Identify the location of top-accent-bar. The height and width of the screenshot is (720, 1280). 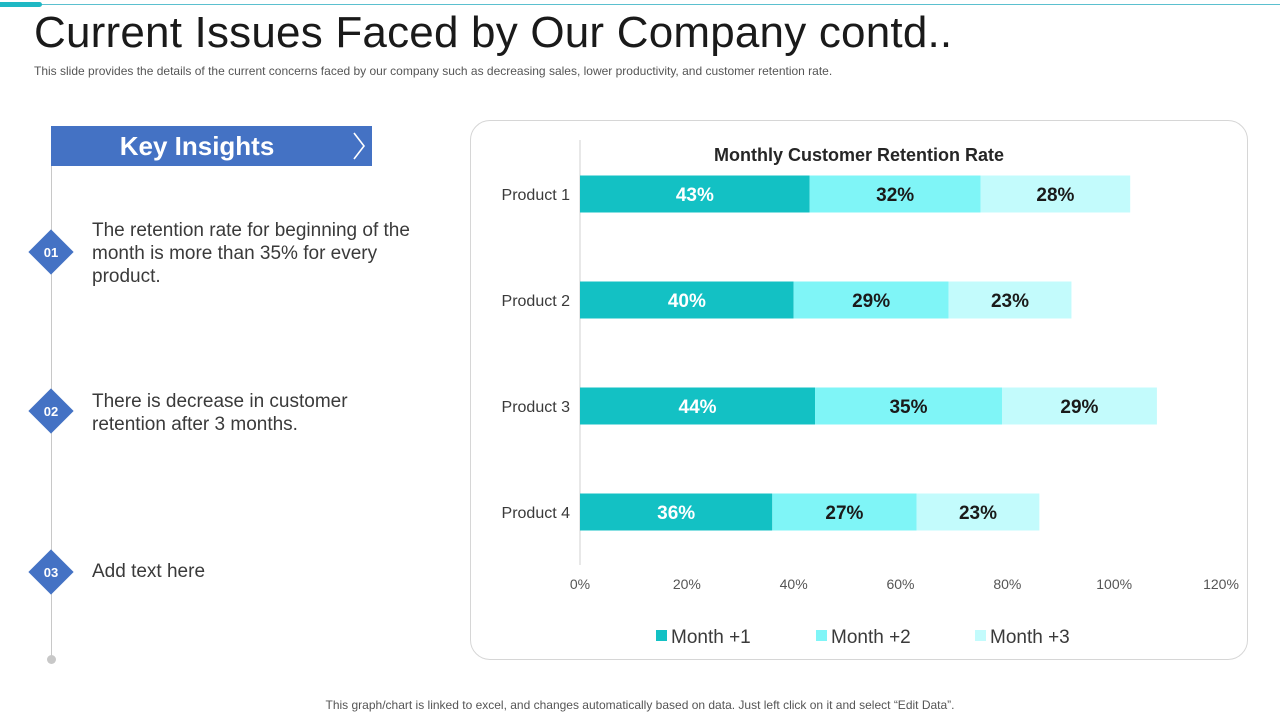
(21, 4).